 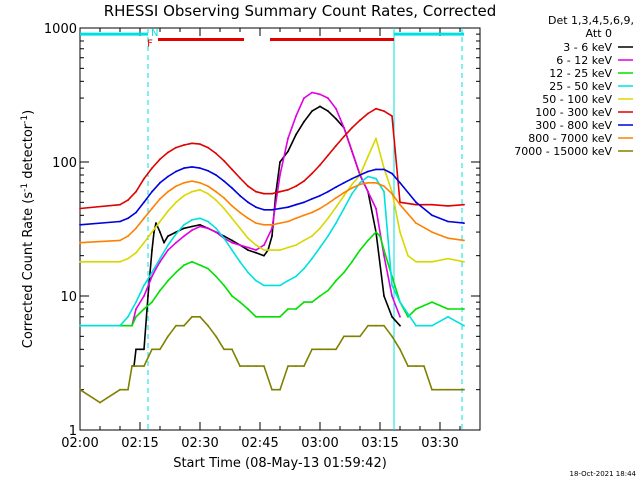 What do you see at coordinates (199, 443) in the screenshot?
I see `x-tick-label: 02:30` at bounding box center [199, 443].